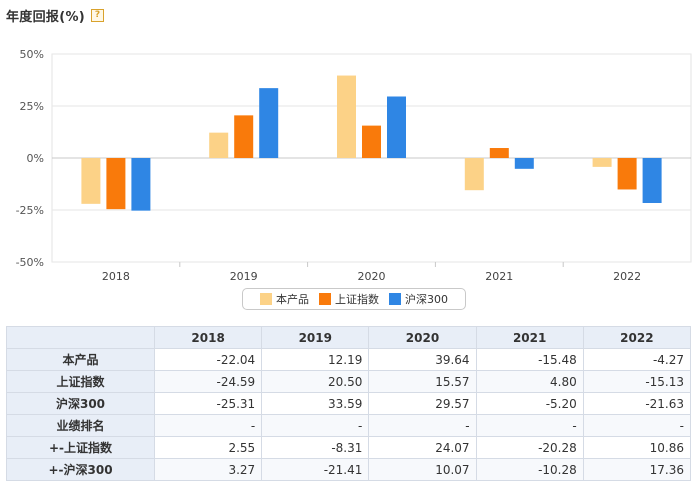  I want to click on legend-item: 沪深300, so click(418, 299).